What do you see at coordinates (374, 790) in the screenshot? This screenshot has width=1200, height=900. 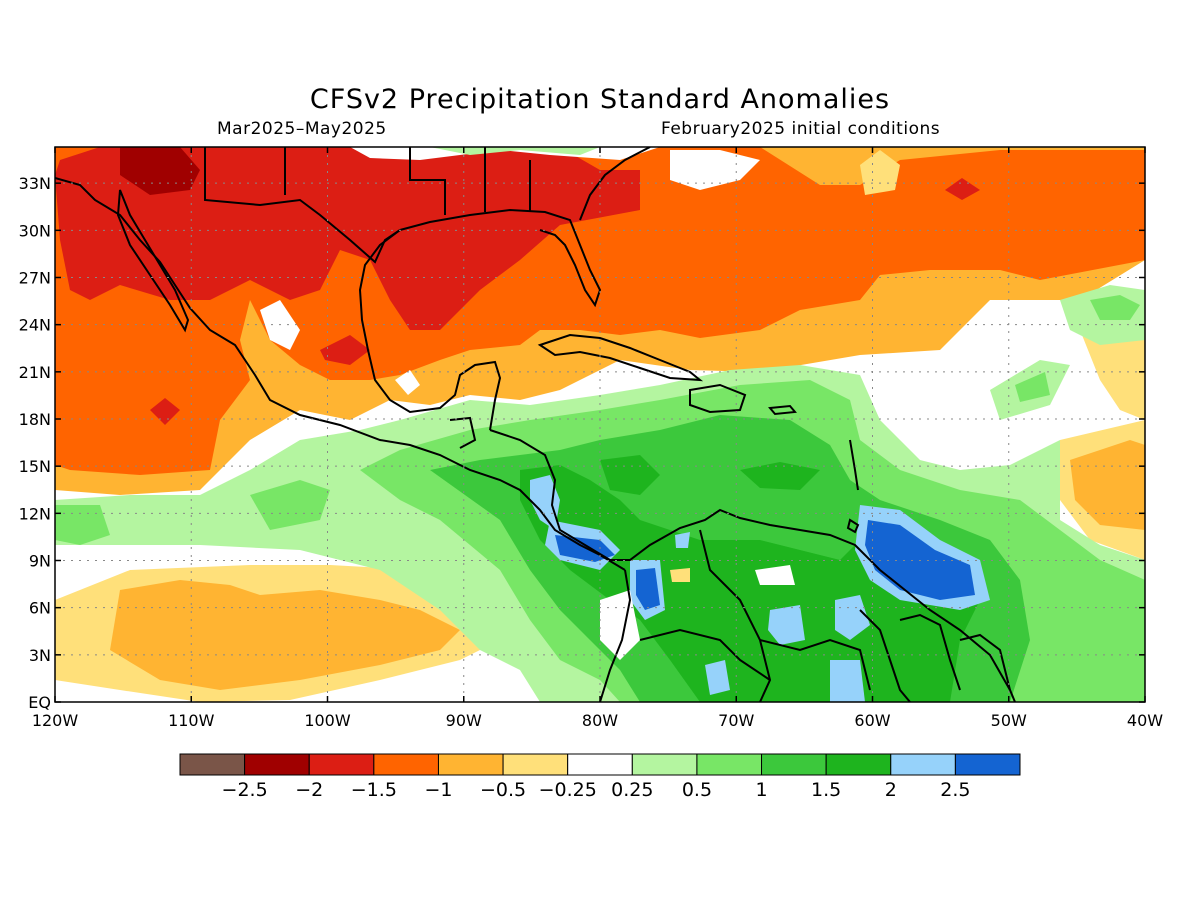 I see `colorbar-label: −1.5` at bounding box center [374, 790].